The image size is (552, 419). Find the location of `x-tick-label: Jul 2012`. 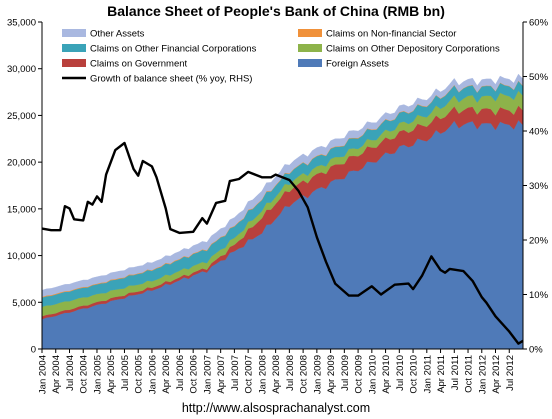

x-tick-label: Jul 2012 is located at coordinates (510, 373).